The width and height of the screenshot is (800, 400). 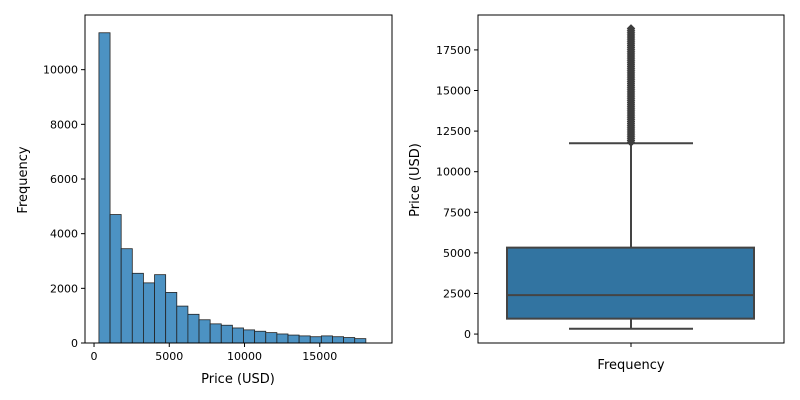 What do you see at coordinates (453, 91) in the screenshot?
I see `boxplot-y-tick-label: 15000` at bounding box center [453, 91].